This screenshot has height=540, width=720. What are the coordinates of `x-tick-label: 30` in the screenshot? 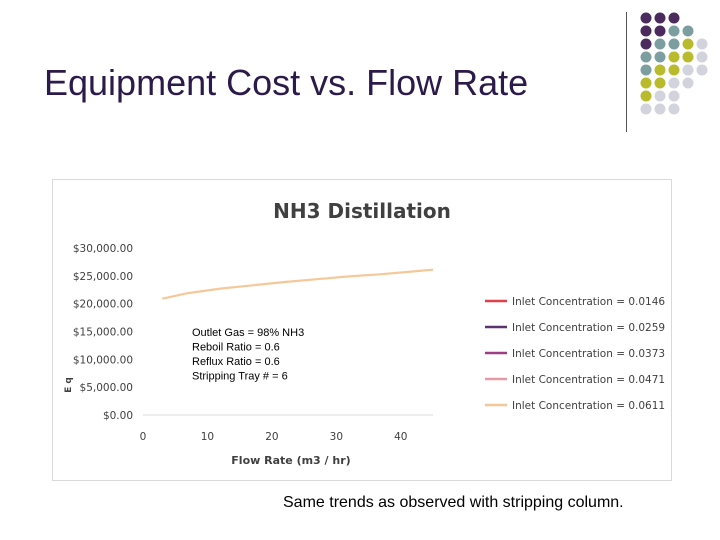 It's located at (336, 437).